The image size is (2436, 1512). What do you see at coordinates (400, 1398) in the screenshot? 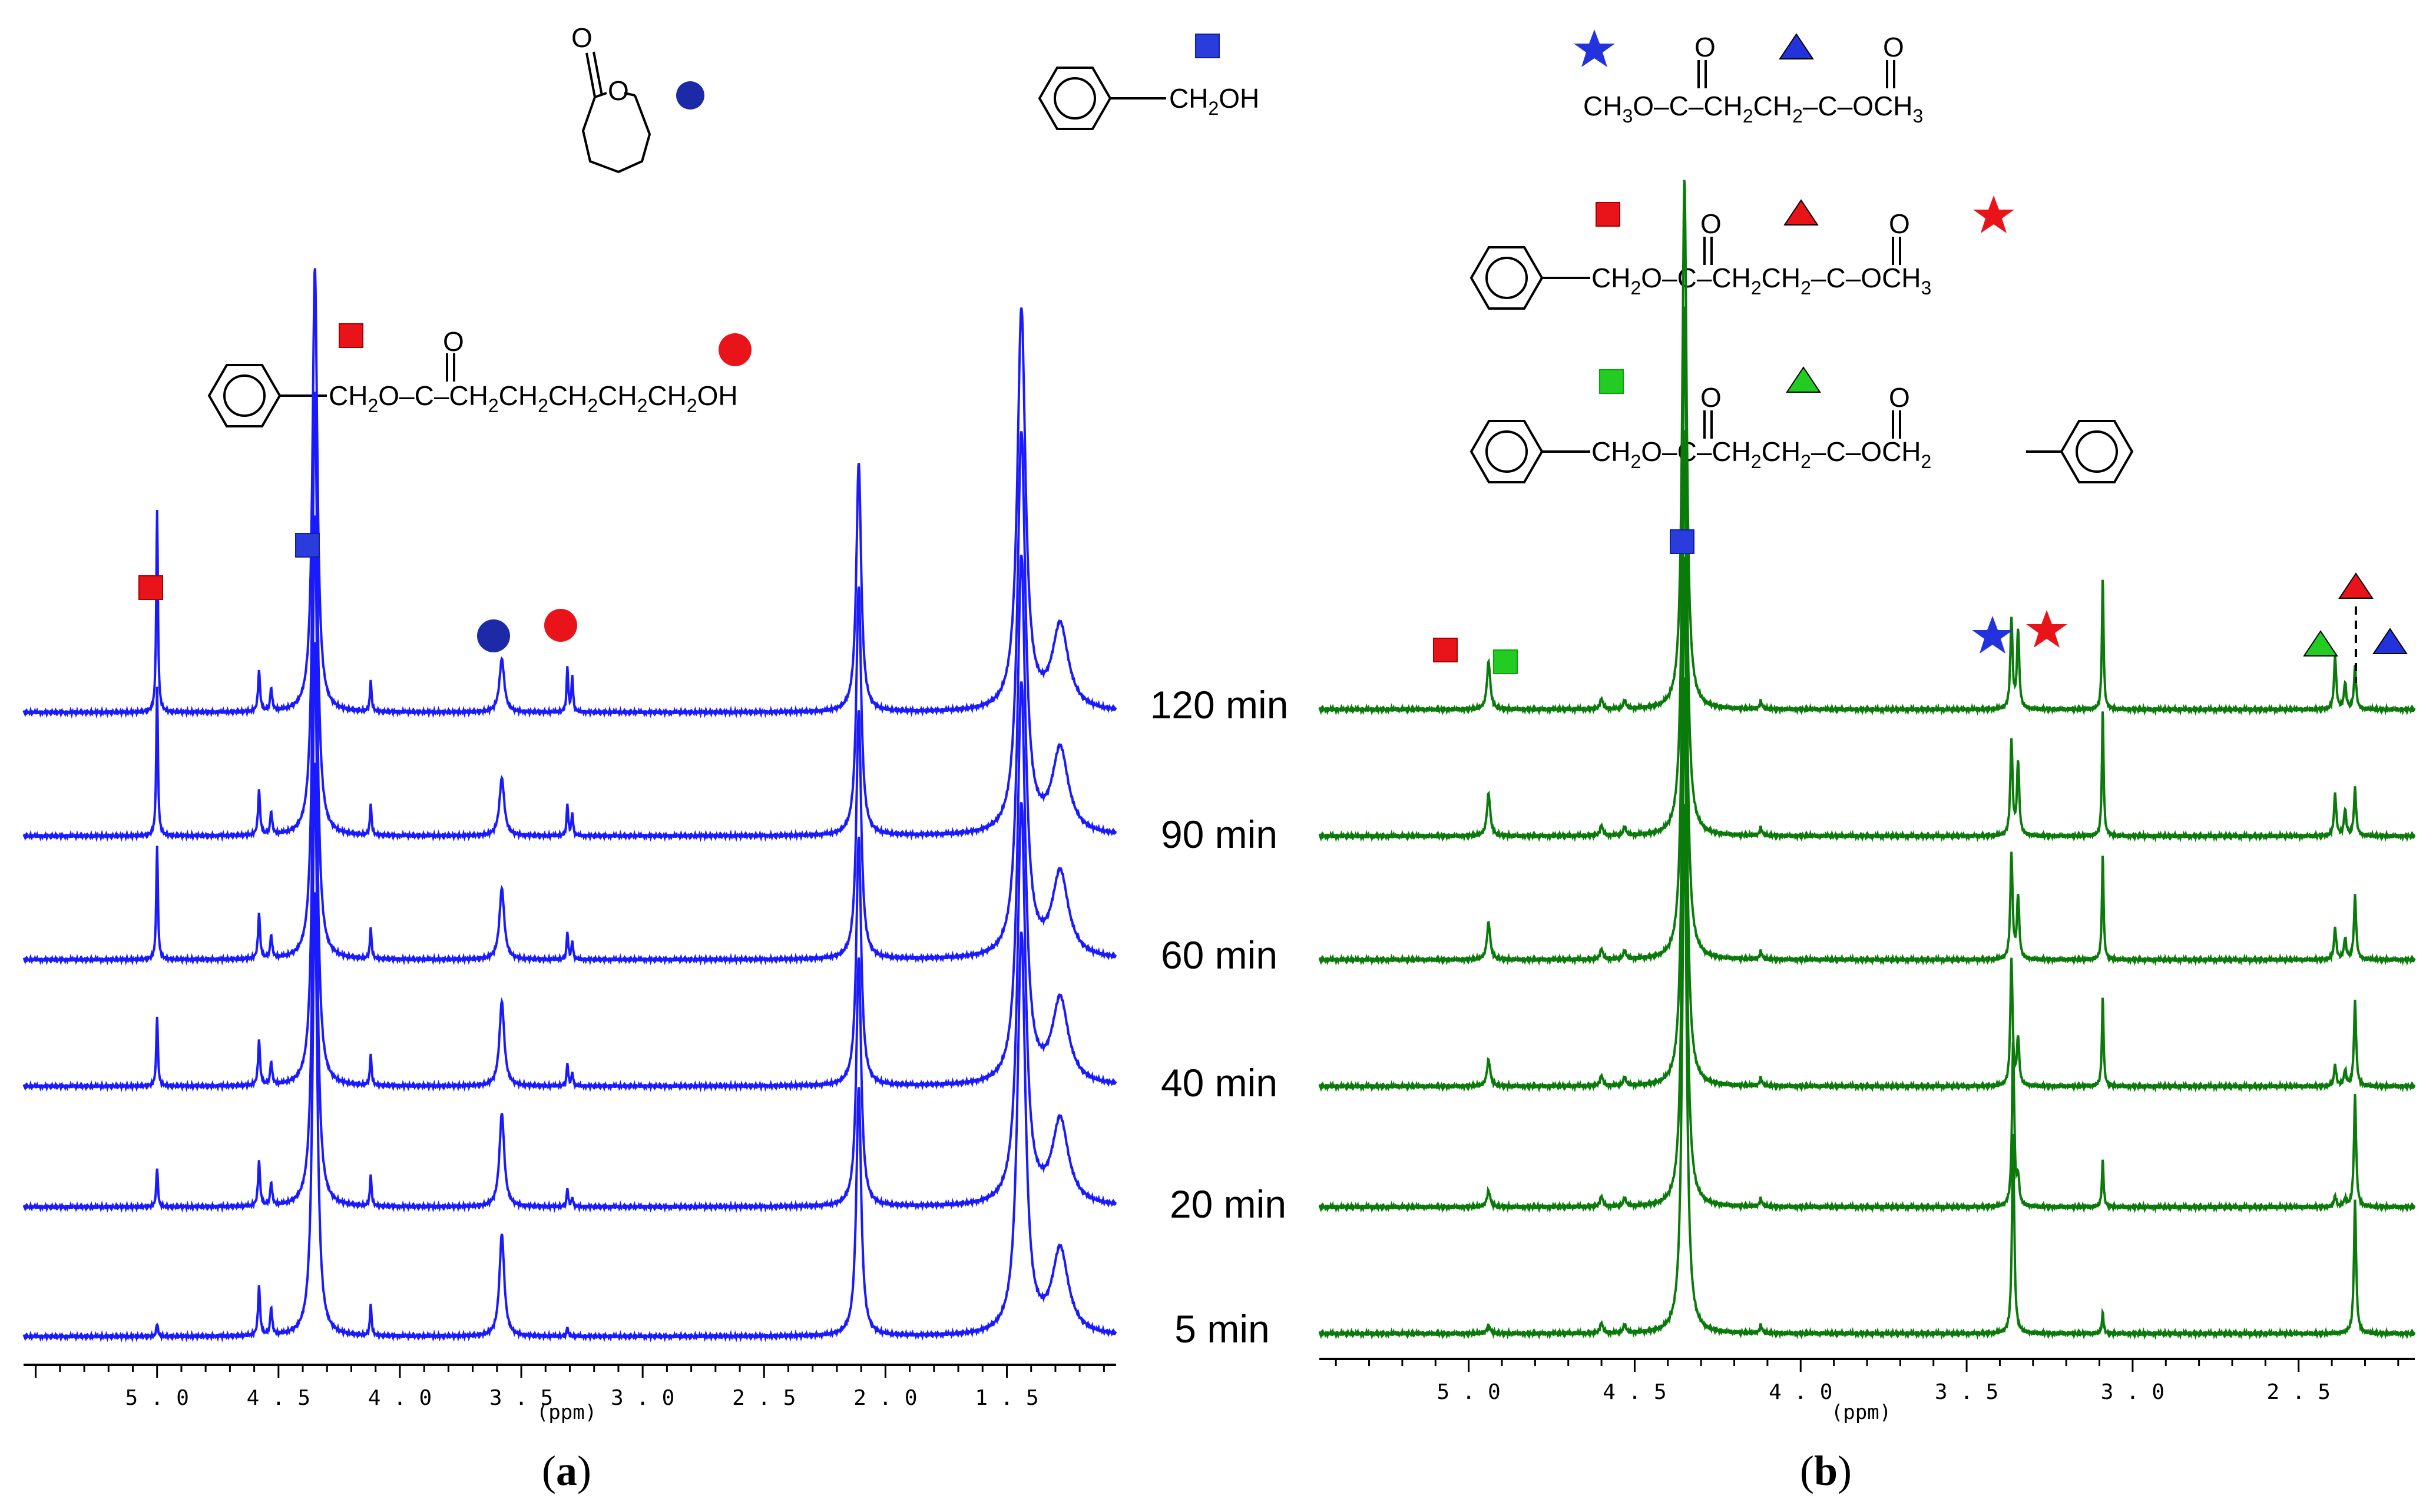
I see `tick-label-a: 4 . 0` at bounding box center [400, 1398].